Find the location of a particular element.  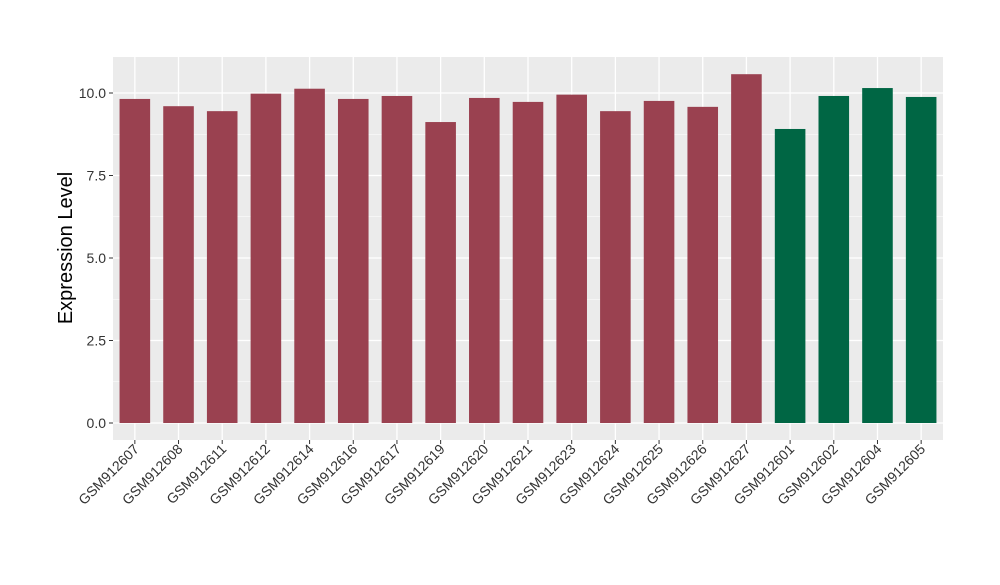

bar-GSM912601 is located at coordinates (790, 275).